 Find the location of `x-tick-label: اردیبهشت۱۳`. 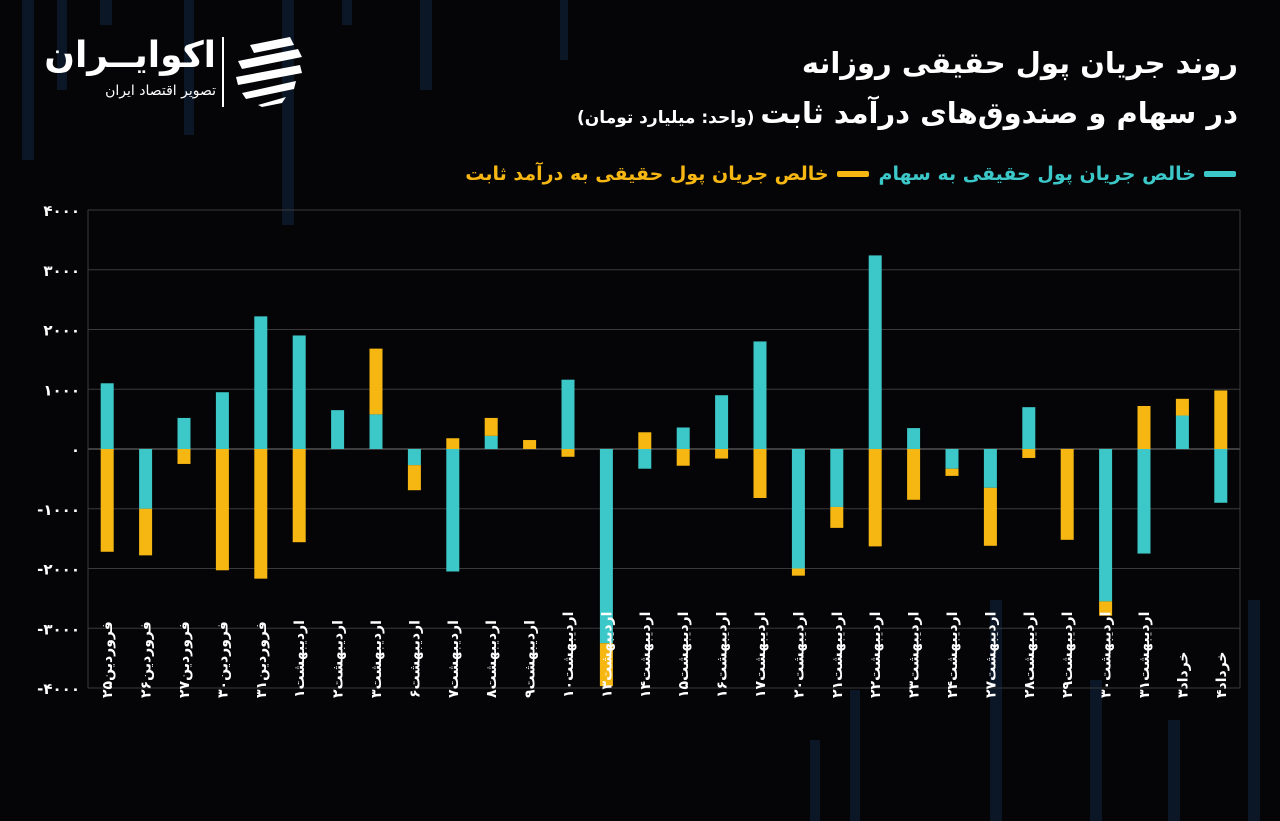

x-tick-label: اردیبهشت۱۳ is located at coordinates (607, 655).